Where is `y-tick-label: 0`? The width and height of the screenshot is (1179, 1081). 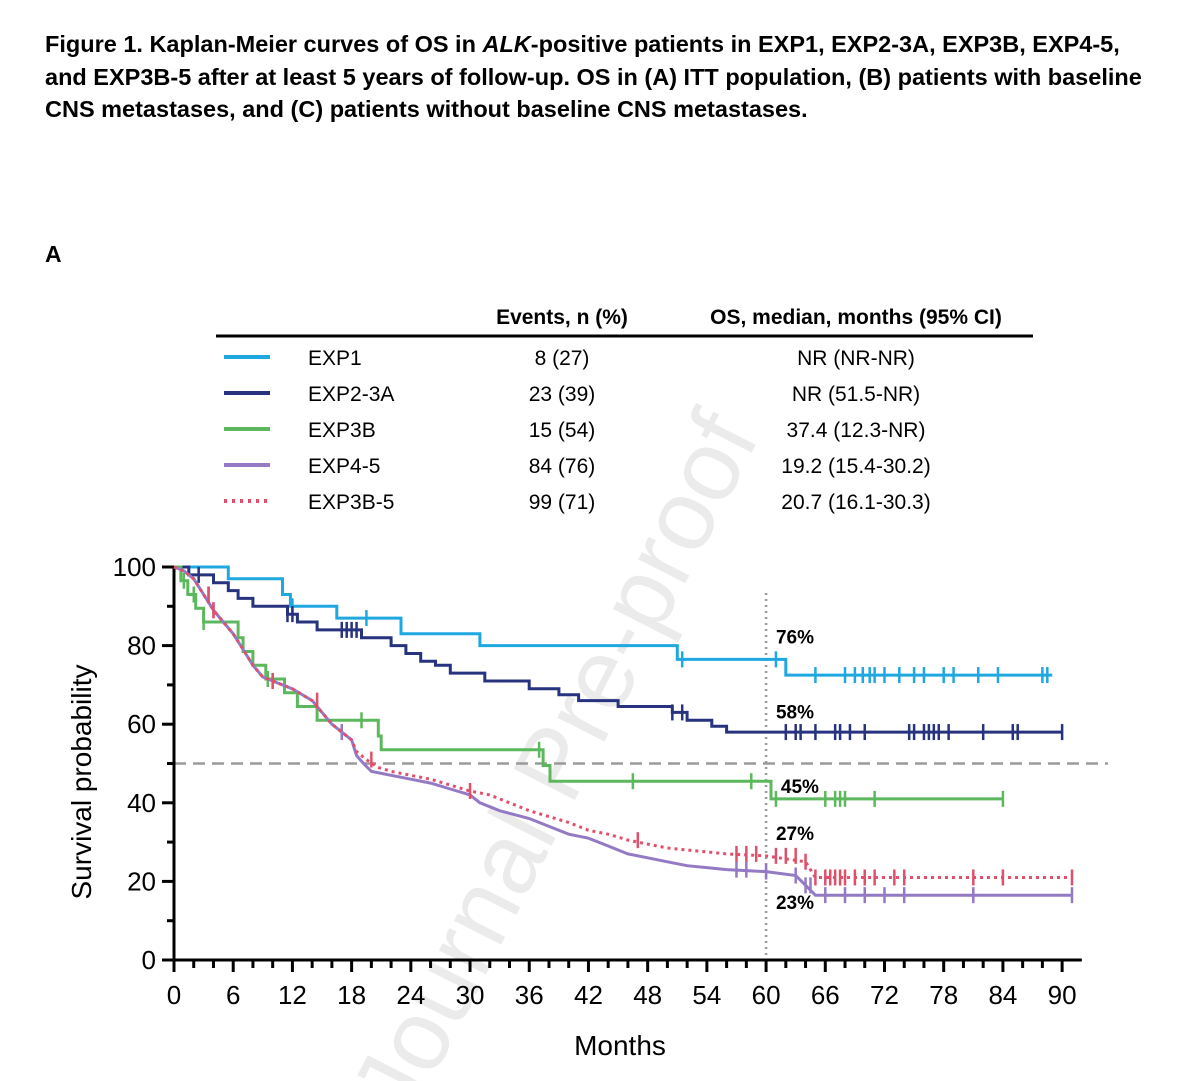 y-tick-label: 0 is located at coordinates (149, 960).